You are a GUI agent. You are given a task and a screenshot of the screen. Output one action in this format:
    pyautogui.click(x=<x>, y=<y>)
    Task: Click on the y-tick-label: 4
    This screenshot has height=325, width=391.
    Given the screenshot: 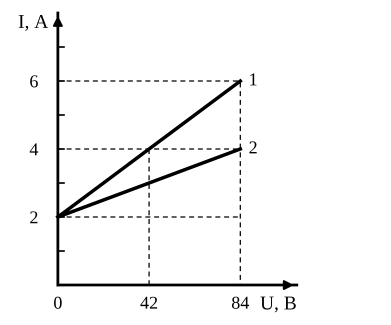 What is the action you would take?
    pyautogui.click(x=34, y=149)
    